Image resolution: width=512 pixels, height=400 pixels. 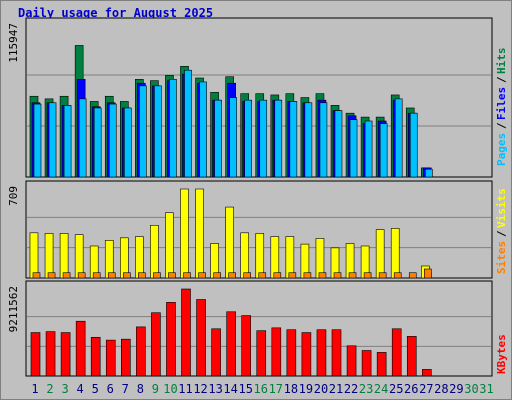 I want to click on x-tick-label: 12, so click(x=200, y=389).